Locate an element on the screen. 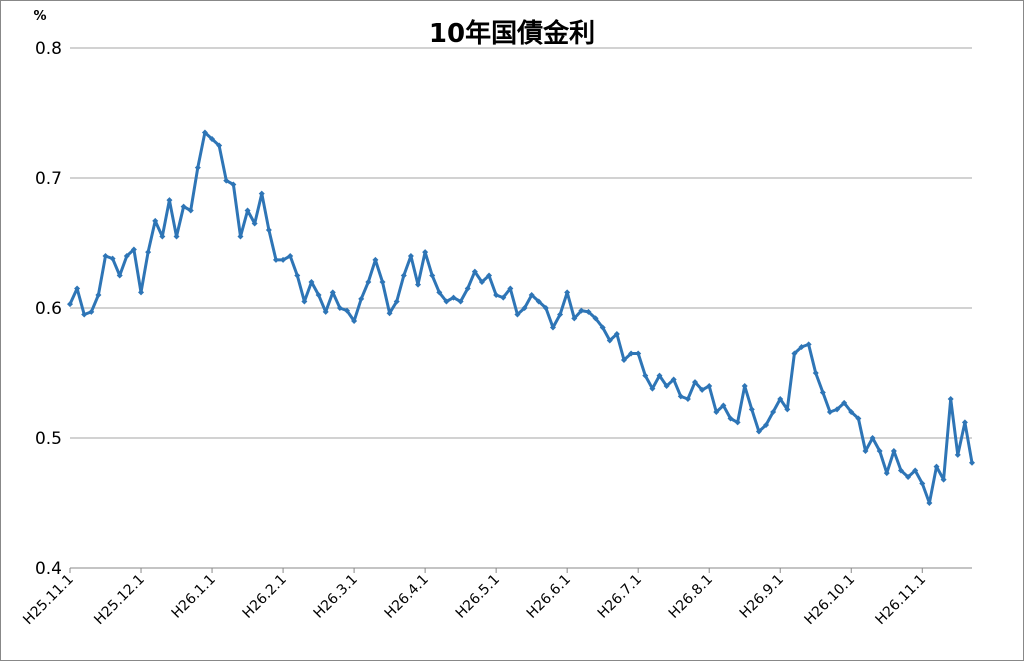 The width and height of the screenshot is (1024, 661). y-tick-label: 0.6 is located at coordinates (48, 309).